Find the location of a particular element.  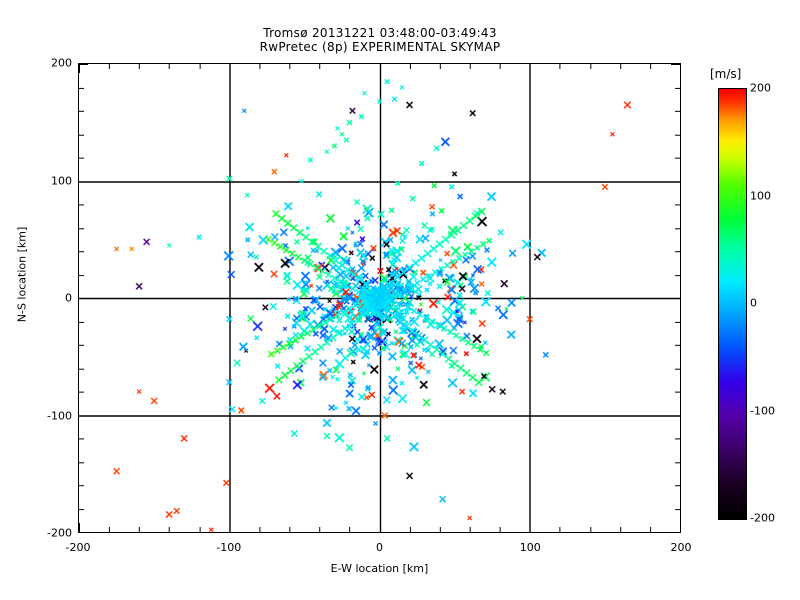

y-tick-3: -100 is located at coordinates (59, 415).